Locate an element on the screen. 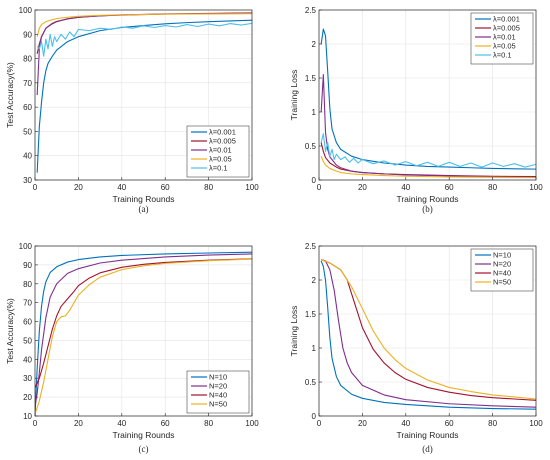 This screenshot has height=460, width=550. legend-box is located at coordinates (218, 392).